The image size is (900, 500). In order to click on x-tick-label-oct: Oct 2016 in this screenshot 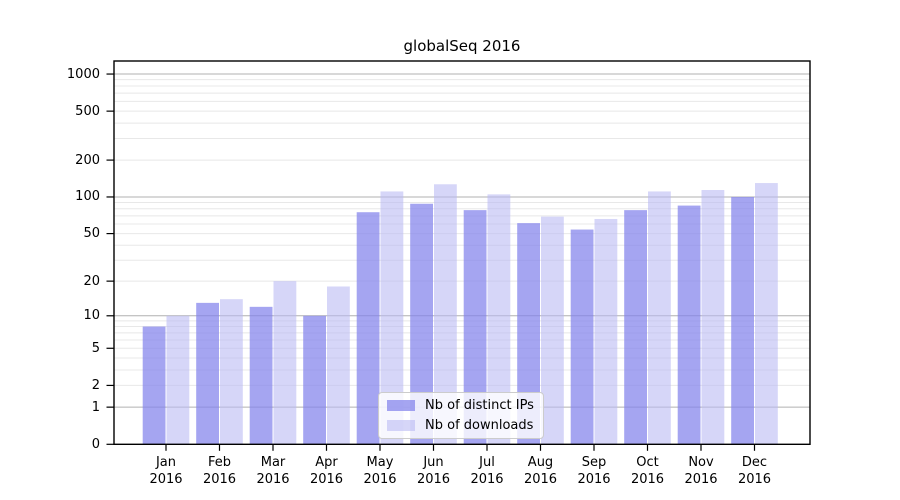, I will do `click(647, 471)`.